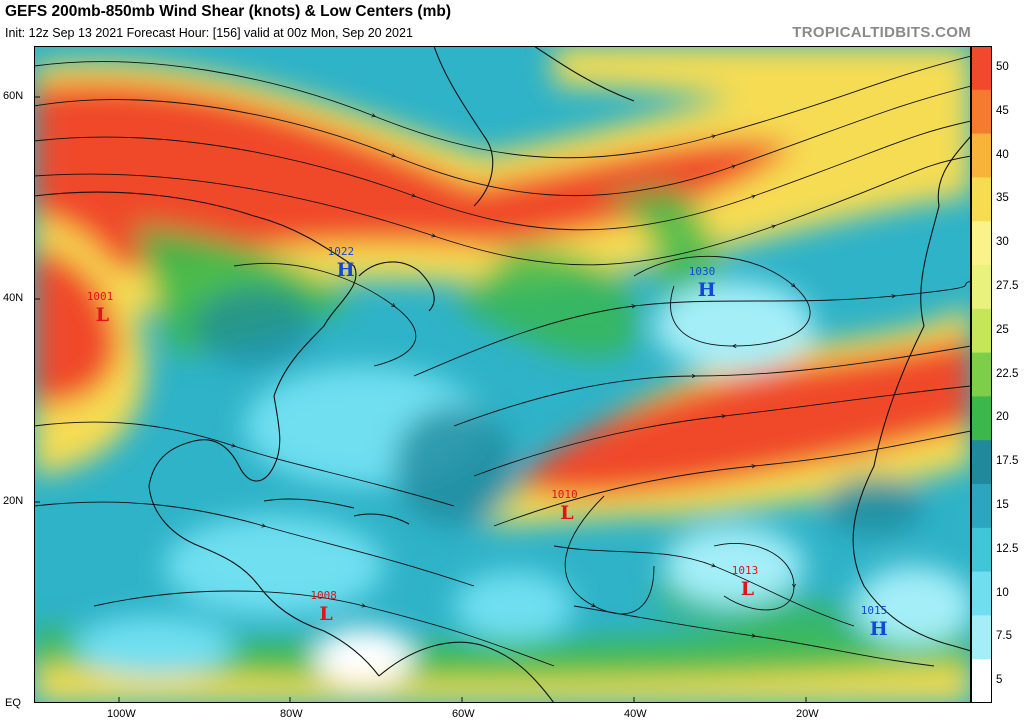 The height and width of the screenshot is (724, 1024). I want to click on lat-label-20n: 20N, so click(13, 501).